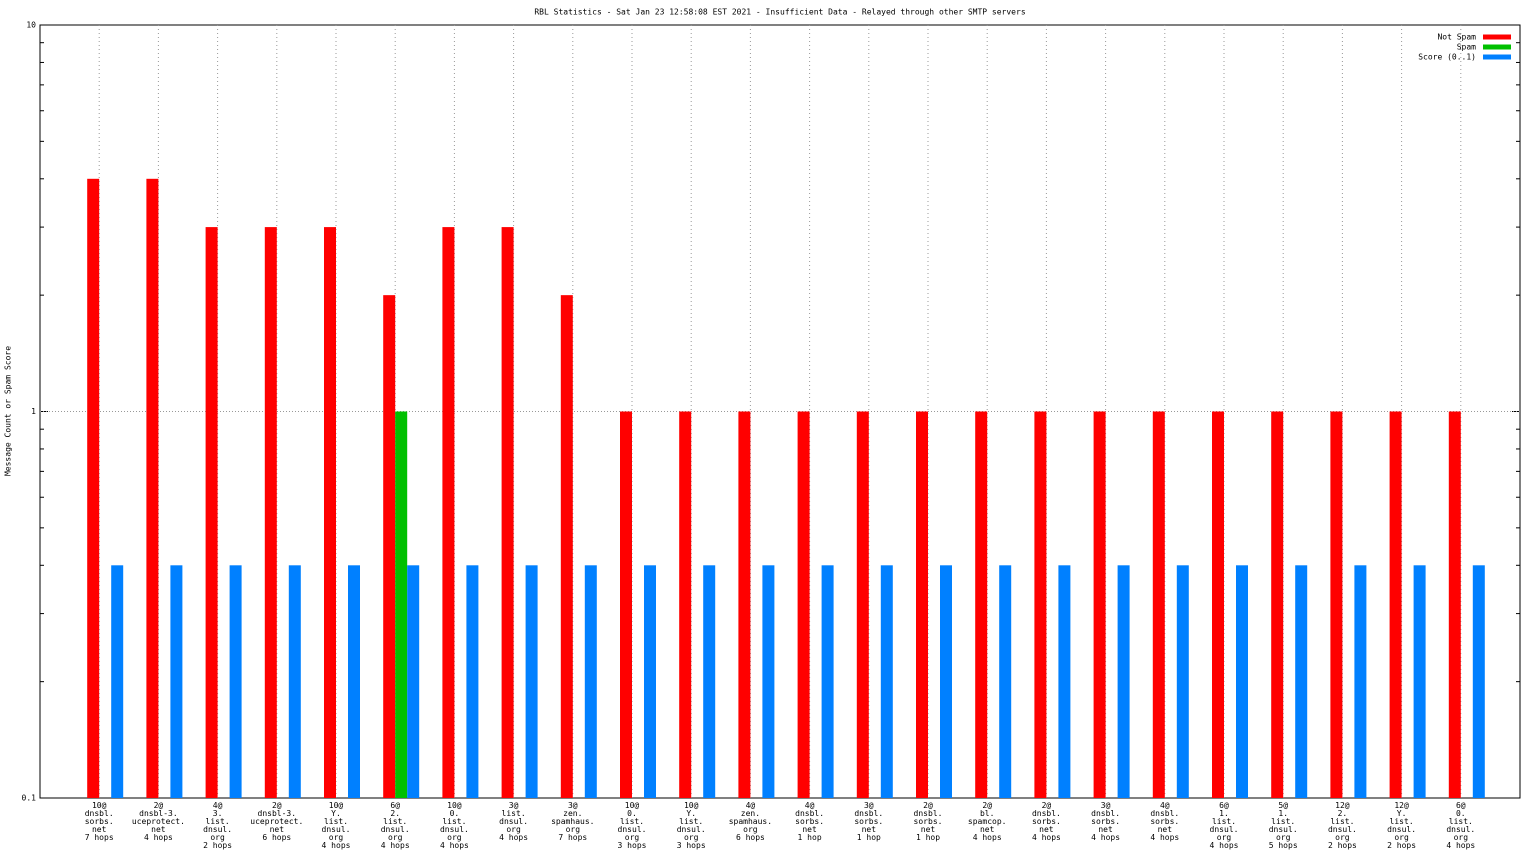 The width and height of the screenshot is (1536, 864). What do you see at coordinates (987, 821) in the screenshot?
I see `x-tick-label: 2@ bl. spamcop. net 4 hops` at bounding box center [987, 821].